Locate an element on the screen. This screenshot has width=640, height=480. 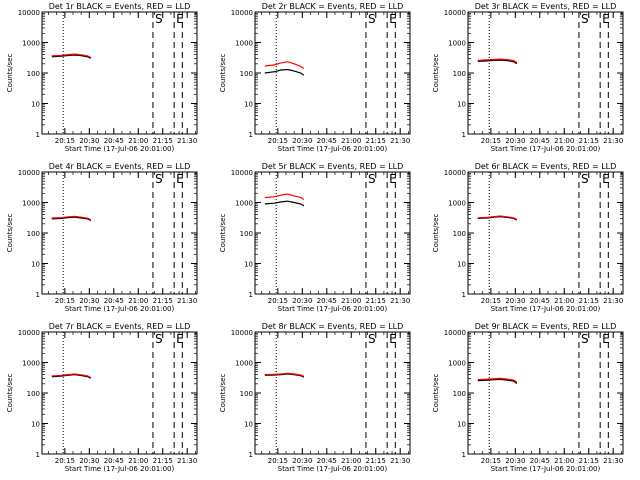
chart-title: Det 1r BLACK = Events, RED = LLD is located at coordinates (120, 6).